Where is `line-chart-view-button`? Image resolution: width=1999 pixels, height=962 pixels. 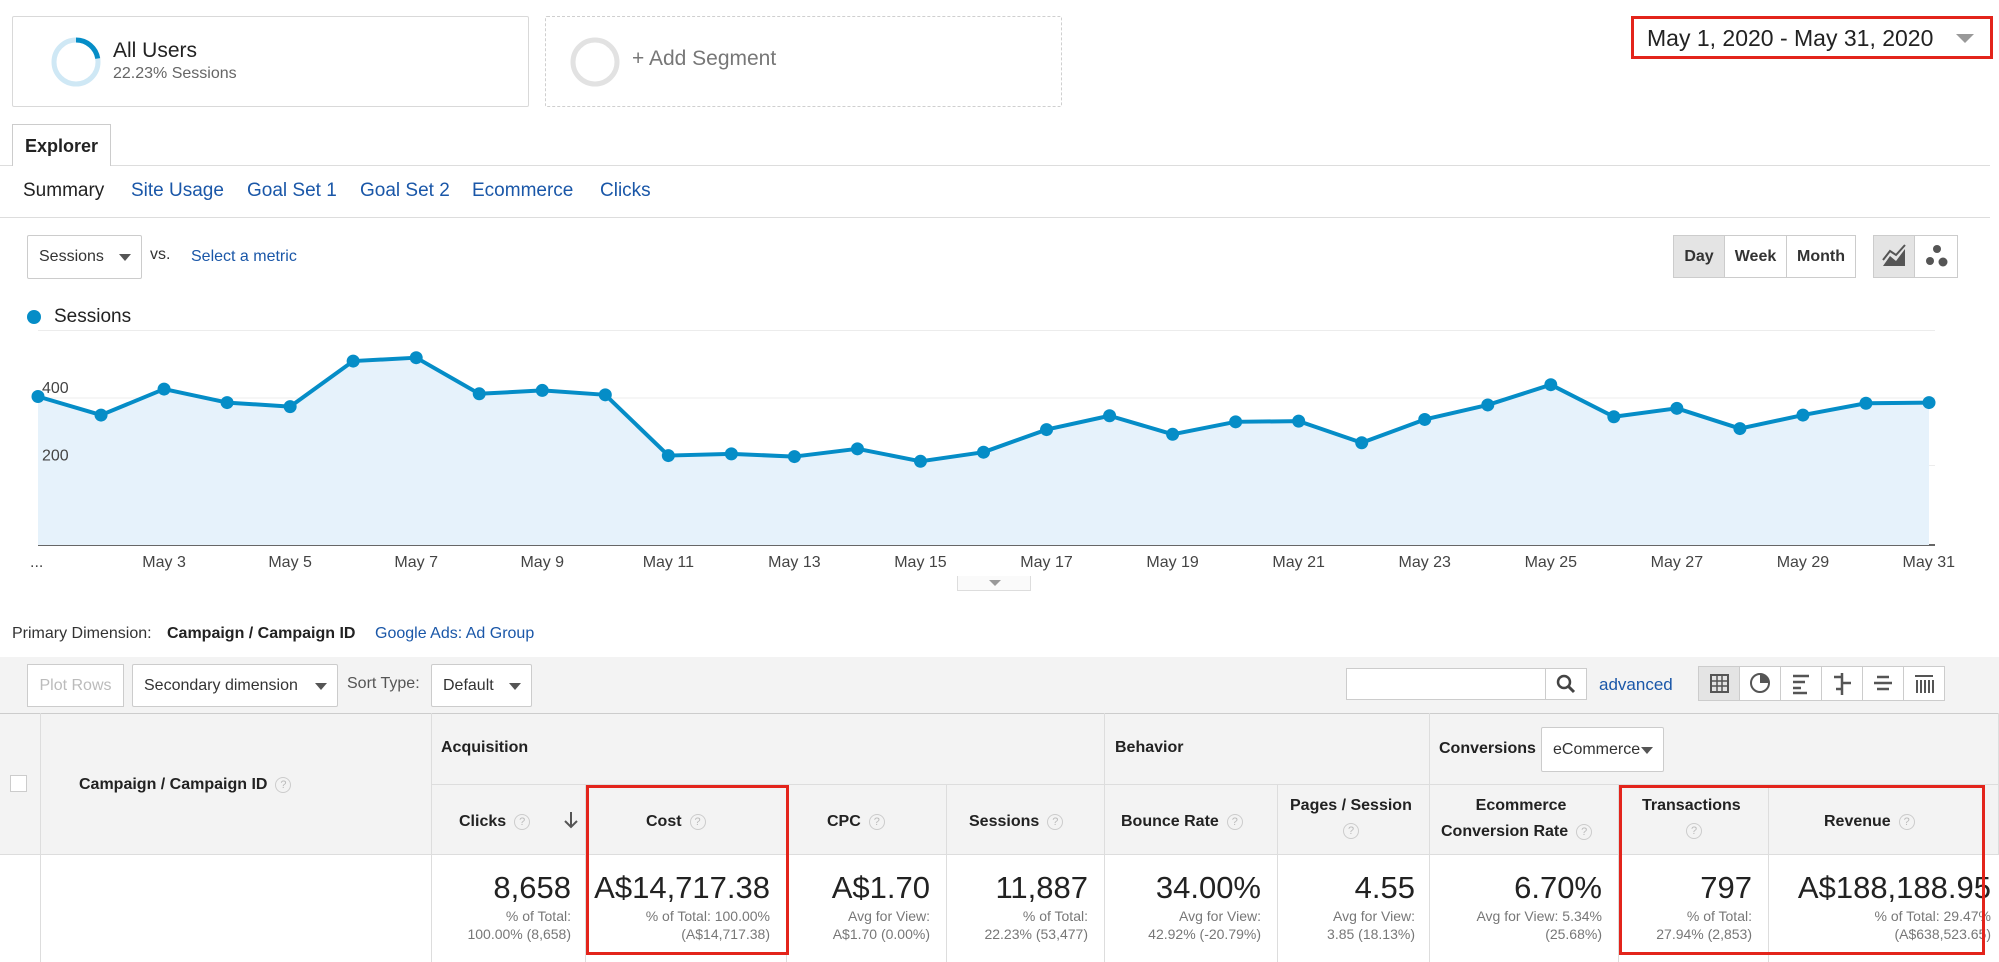 line-chart-view-button is located at coordinates (1894, 256).